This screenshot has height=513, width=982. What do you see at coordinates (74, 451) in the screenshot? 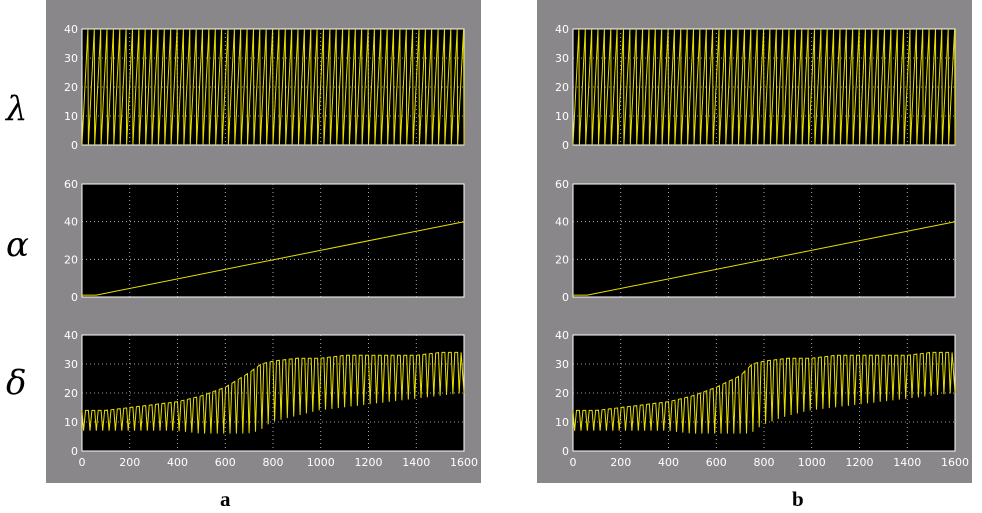
I see `panel-a-row3-ytick-label: 0` at bounding box center [74, 451].